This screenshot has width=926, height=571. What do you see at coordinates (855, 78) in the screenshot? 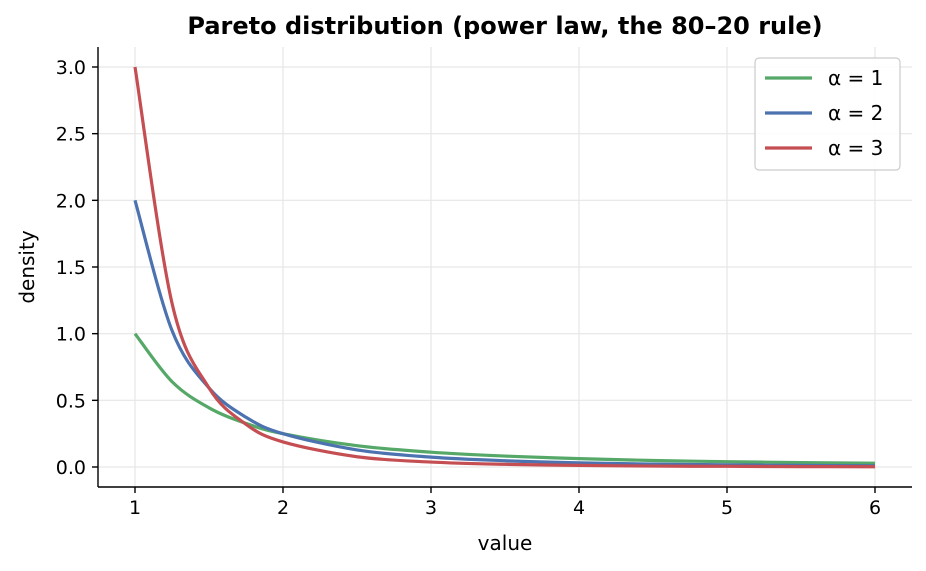
I see `legend-label-alpha-1: α = 1` at bounding box center [855, 78].